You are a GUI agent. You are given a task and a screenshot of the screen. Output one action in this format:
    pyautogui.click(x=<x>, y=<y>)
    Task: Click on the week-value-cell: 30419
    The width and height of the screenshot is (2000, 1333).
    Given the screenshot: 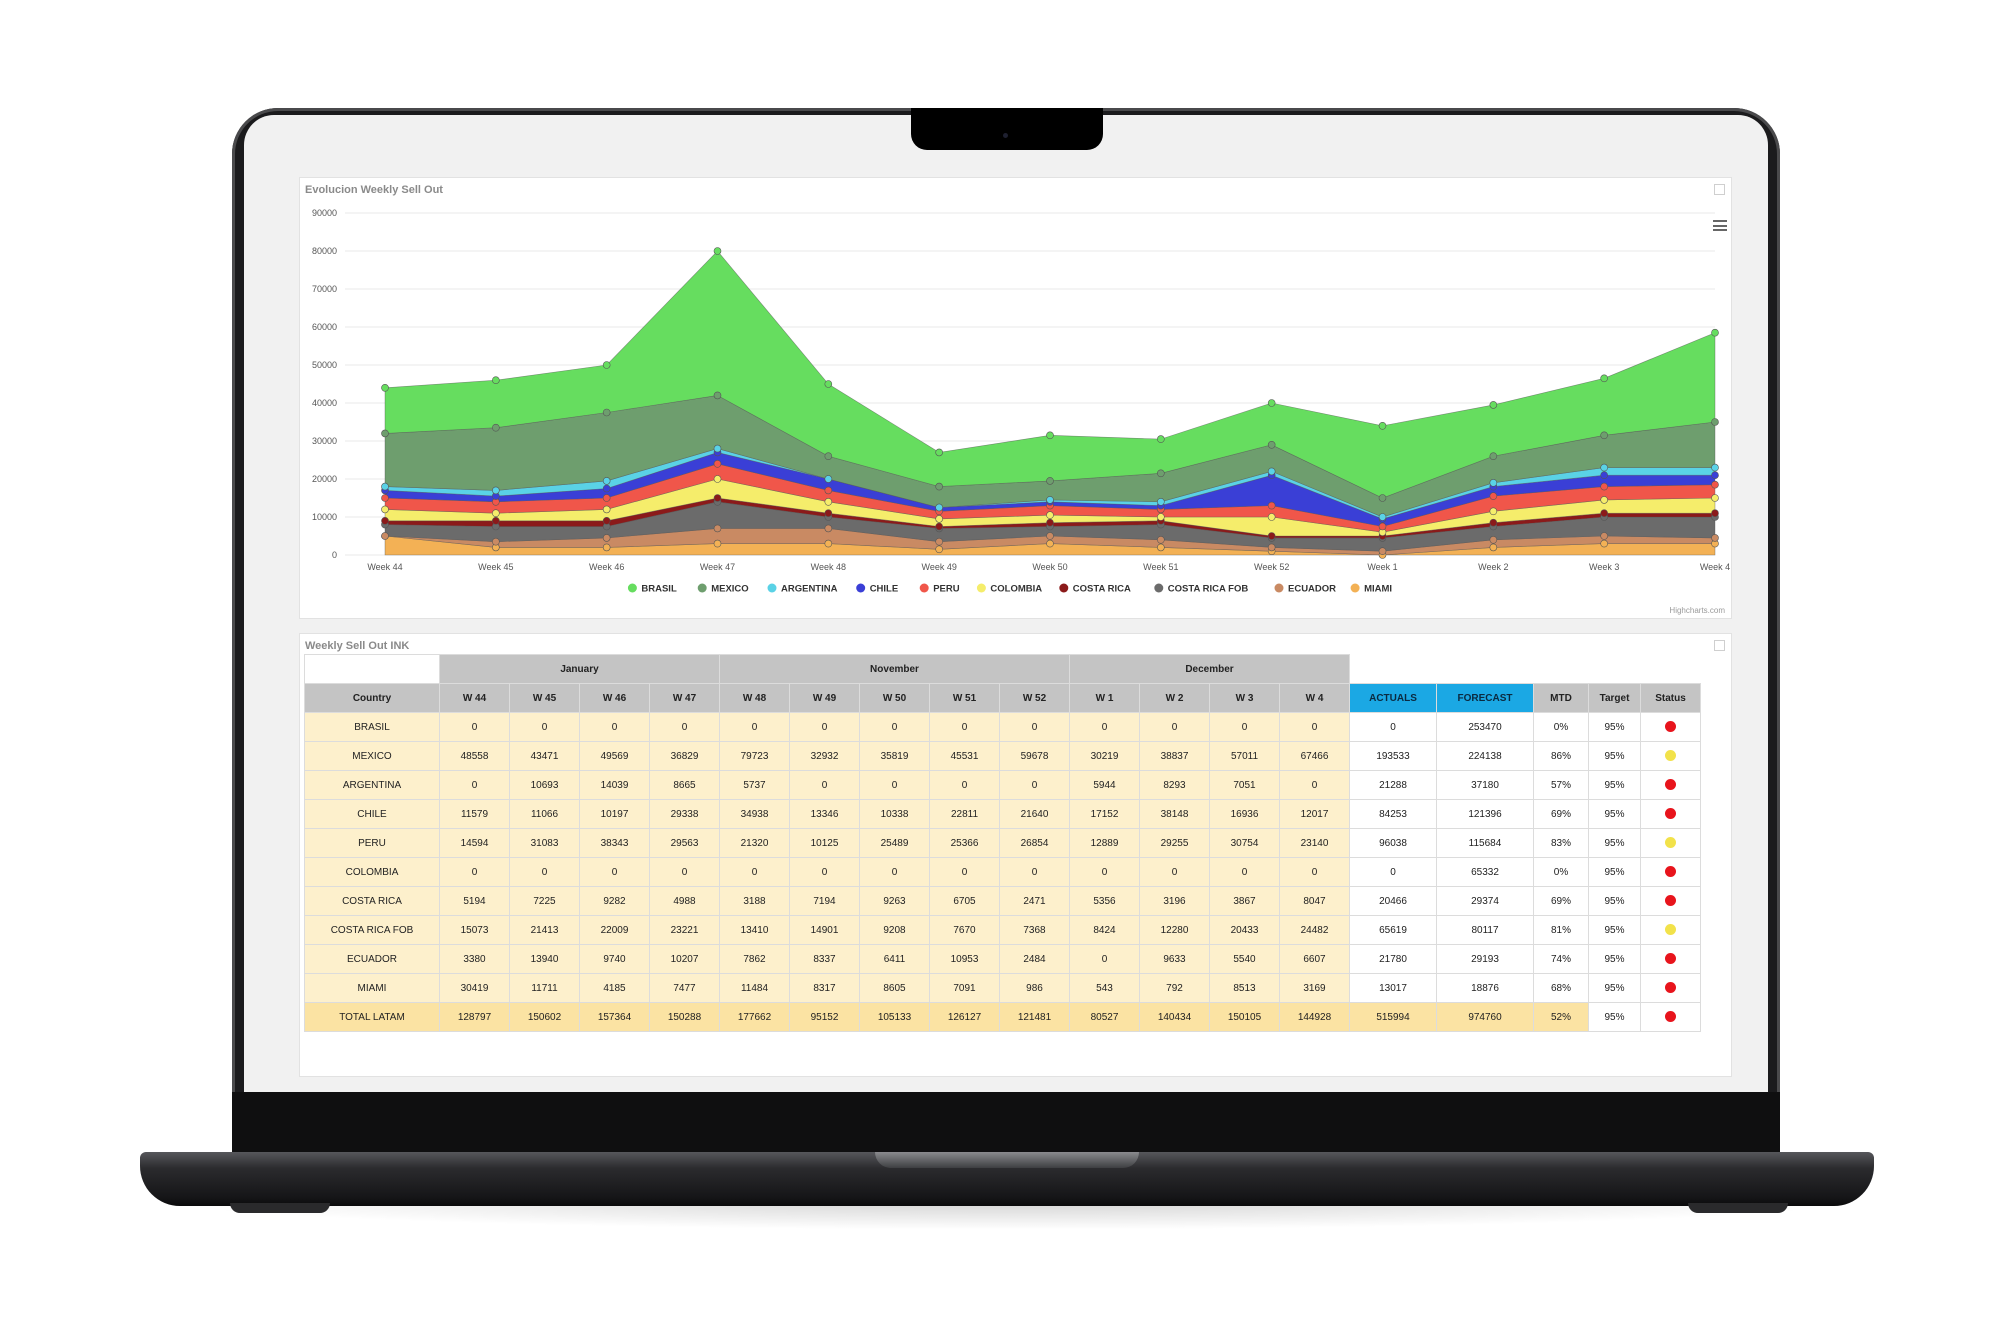 What is the action you would take?
    pyautogui.click(x=474, y=988)
    